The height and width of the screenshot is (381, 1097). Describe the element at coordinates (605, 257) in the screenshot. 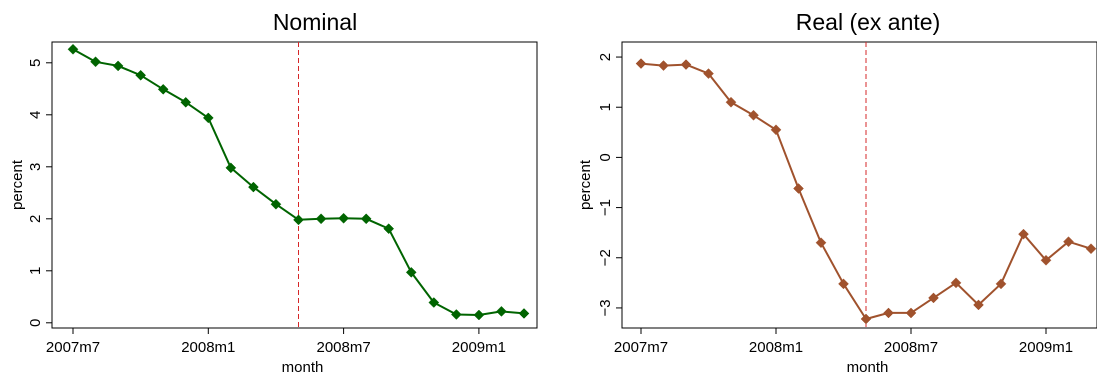

I see `y-tick-label: −2` at that location.